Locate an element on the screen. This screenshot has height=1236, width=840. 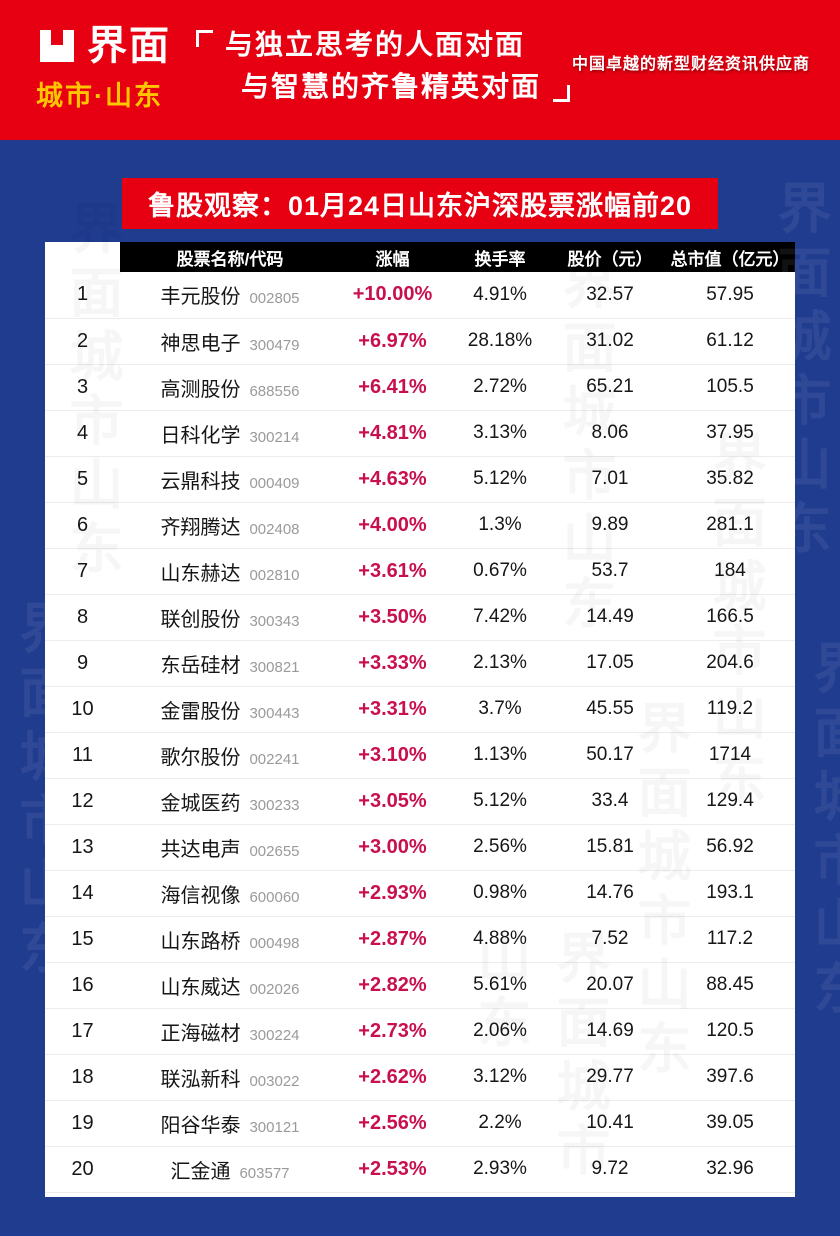
market-cap-value: 166.5 is located at coordinates (730, 617).